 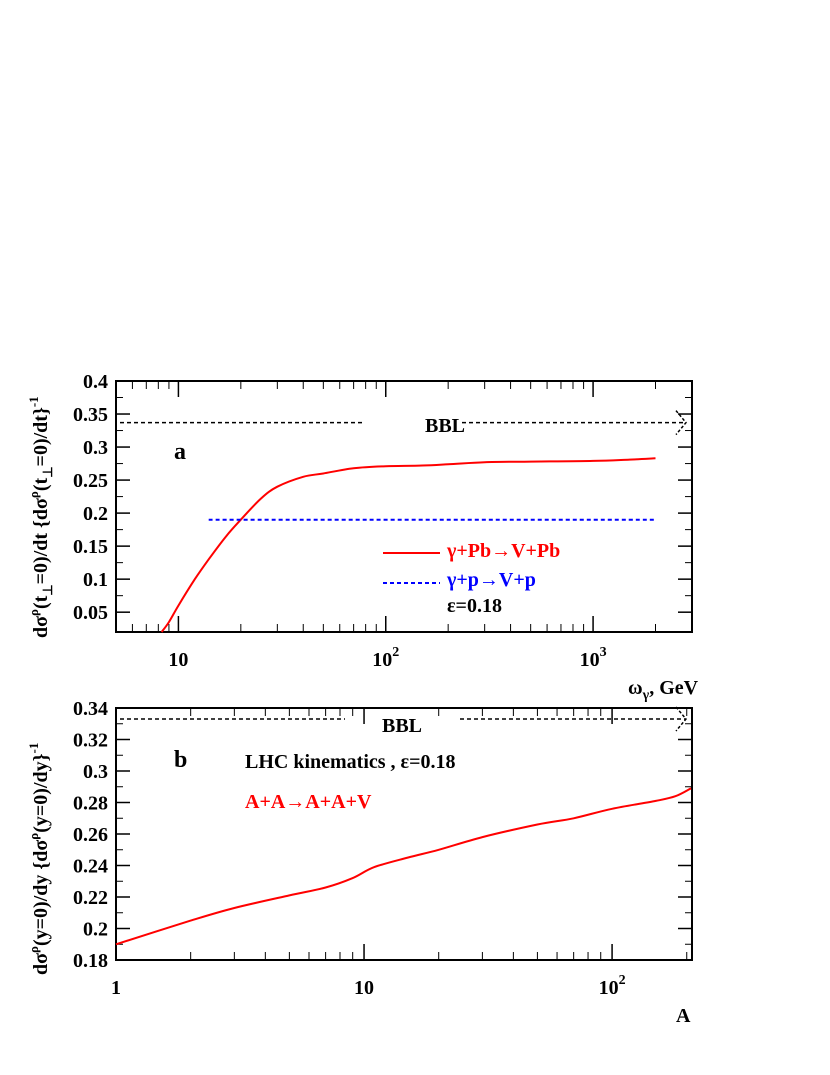 What do you see at coordinates (90, 741) in the screenshot?
I see `y-tick-label: 0.32` at bounding box center [90, 741].